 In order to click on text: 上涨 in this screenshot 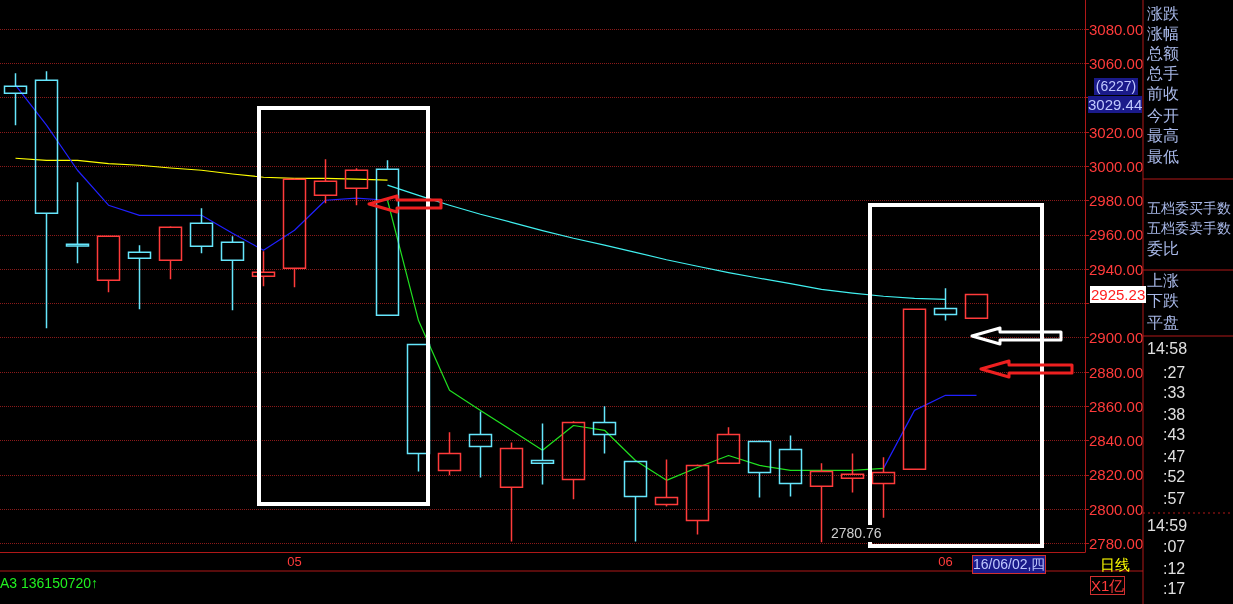, I will do `click(1163, 280)`.